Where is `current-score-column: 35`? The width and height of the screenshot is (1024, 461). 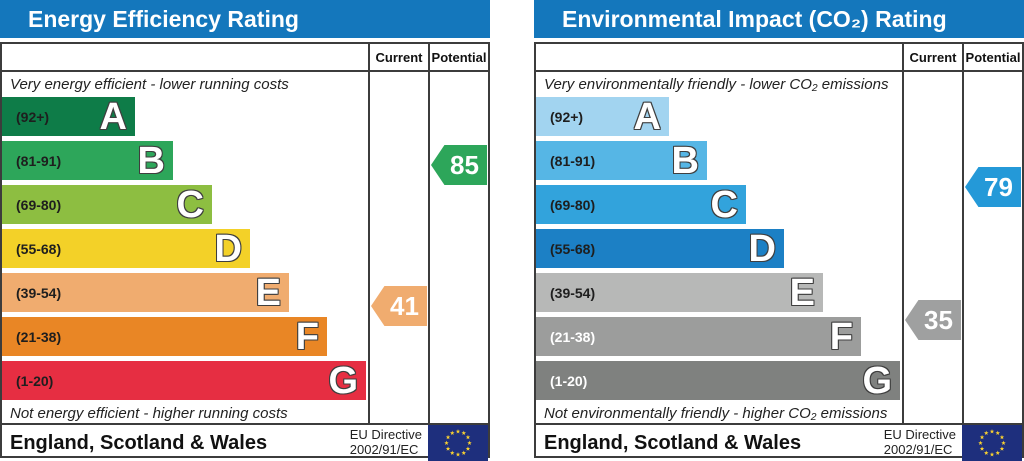
current-score-column: 35 is located at coordinates (932, 247).